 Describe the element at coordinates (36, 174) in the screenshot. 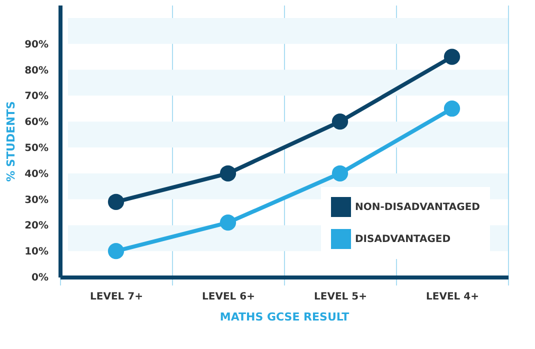

I see `y-tick-label: 40%` at that location.